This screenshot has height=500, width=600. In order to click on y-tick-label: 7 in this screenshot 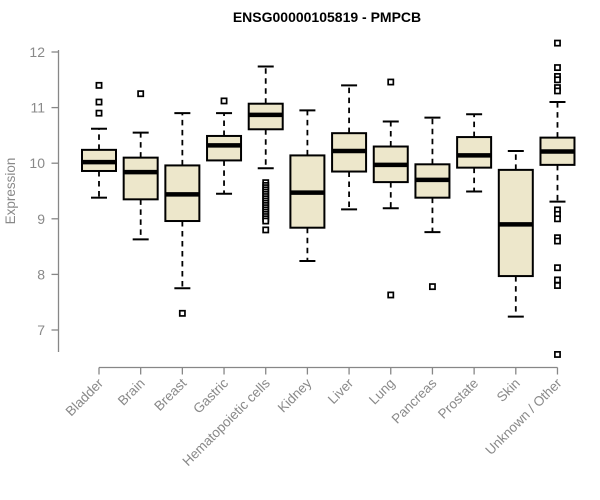, I will do `click(41, 330)`.